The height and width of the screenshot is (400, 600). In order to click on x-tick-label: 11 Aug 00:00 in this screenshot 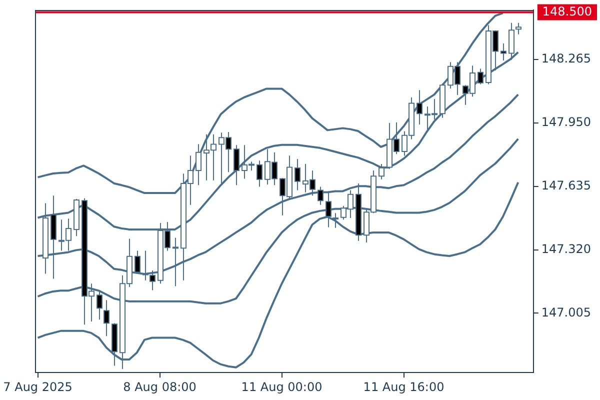, I will do `click(281, 387)`.